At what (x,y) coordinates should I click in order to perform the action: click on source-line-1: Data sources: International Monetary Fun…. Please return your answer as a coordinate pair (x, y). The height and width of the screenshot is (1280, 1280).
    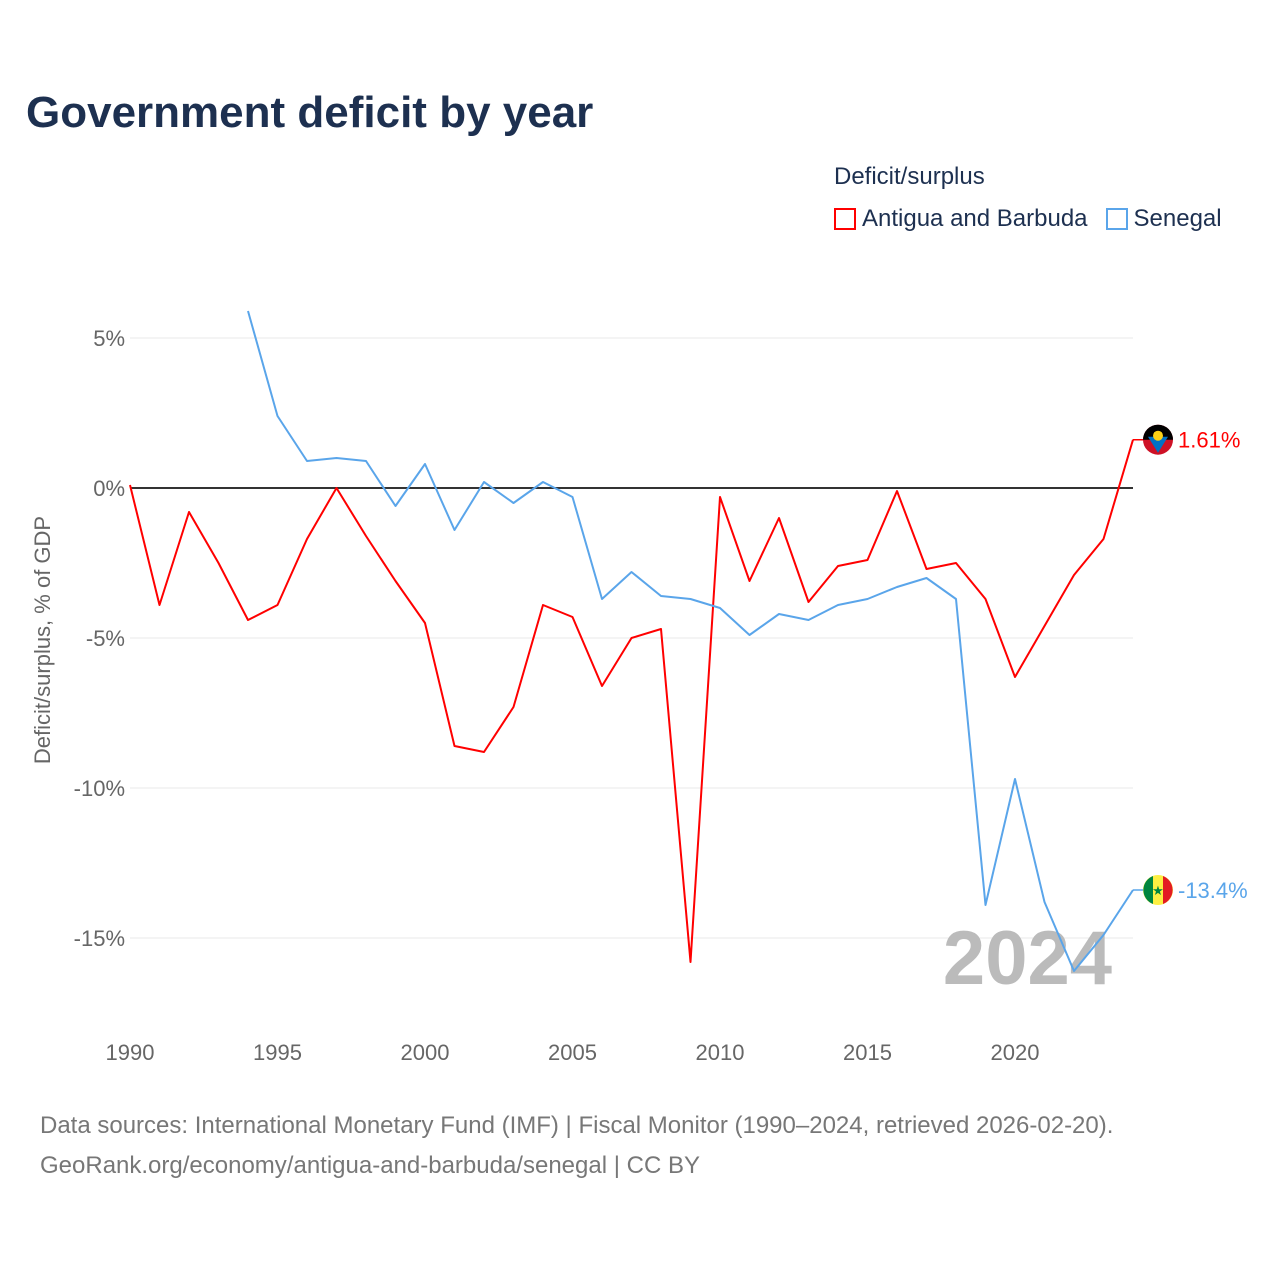
    Looking at the image, I should click on (577, 1125).